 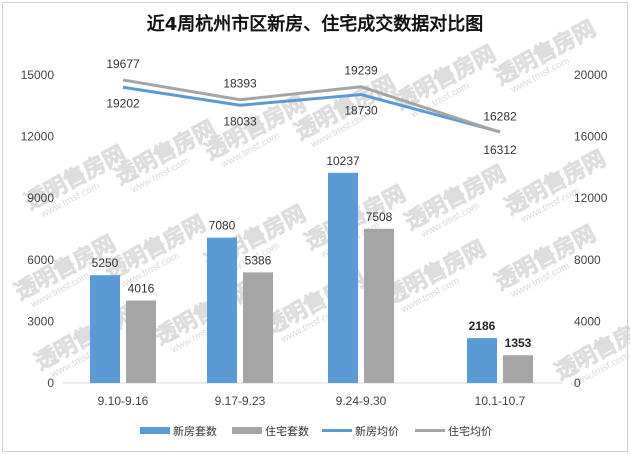 What do you see at coordinates (258, 260) in the screenshot?
I see `bar-data-label: 5386` at bounding box center [258, 260].